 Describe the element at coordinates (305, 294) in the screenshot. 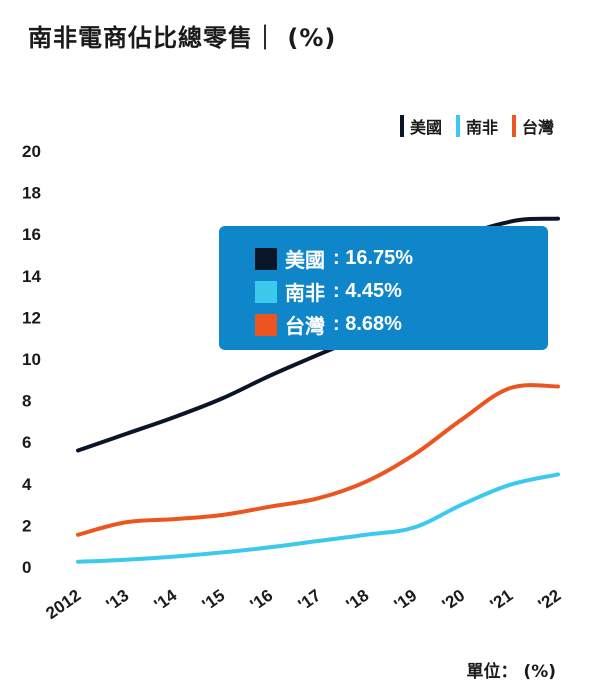

I see `tooltip-name-south-africa: 南非` at that location.